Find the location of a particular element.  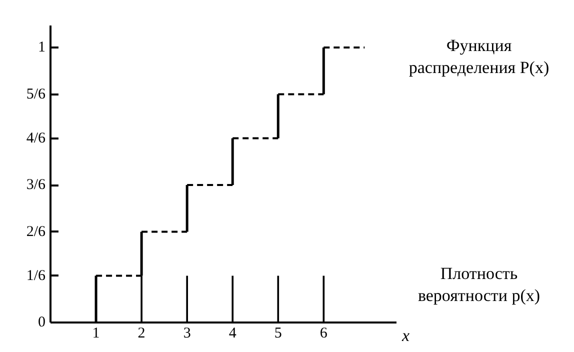

x-tick-label: 1 is located at coordinates (96, 334).